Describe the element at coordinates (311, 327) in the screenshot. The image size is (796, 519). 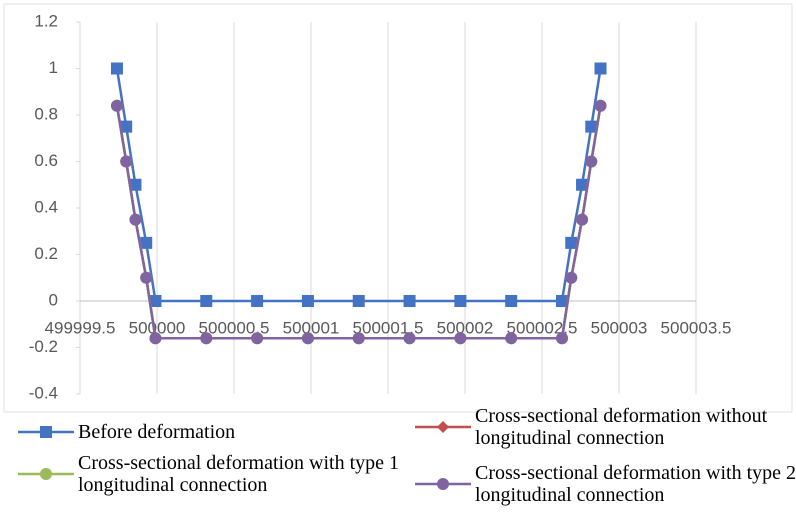
I see `x-tick-label: 500001` at that location.